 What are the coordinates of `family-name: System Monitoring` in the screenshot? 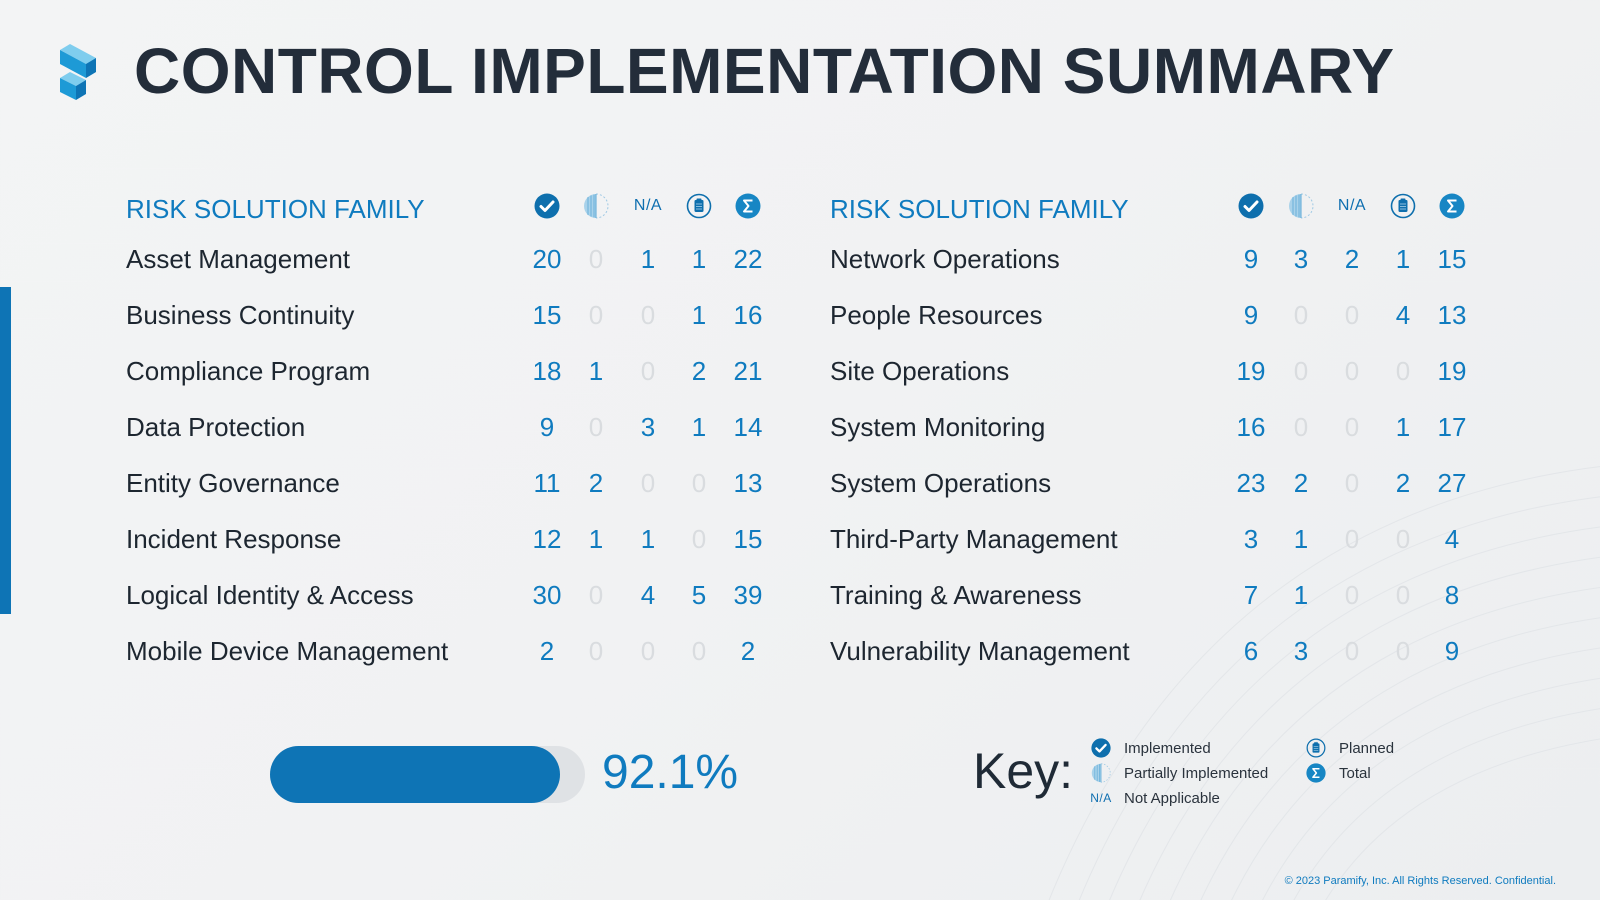 It's located at (938, 427).